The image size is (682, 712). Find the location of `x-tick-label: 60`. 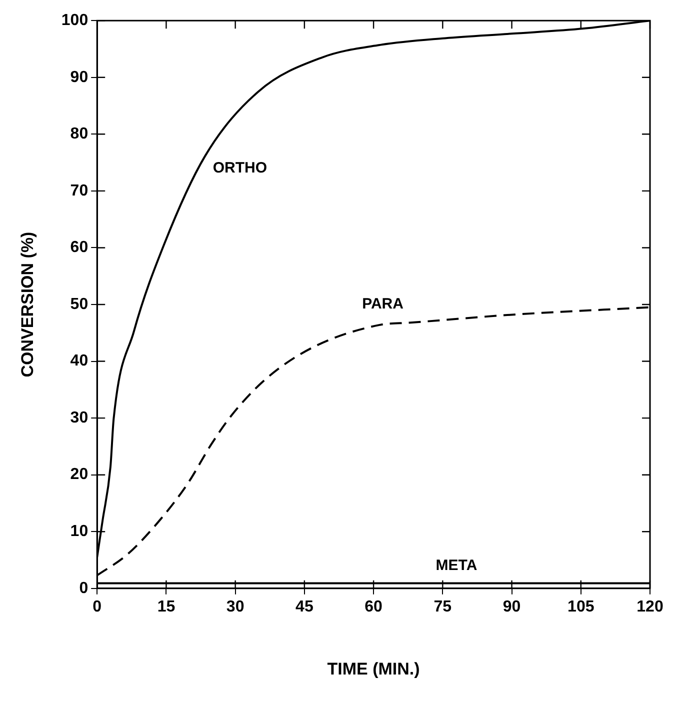

x-tick-label: 60 is located at coordinates (373, 607).